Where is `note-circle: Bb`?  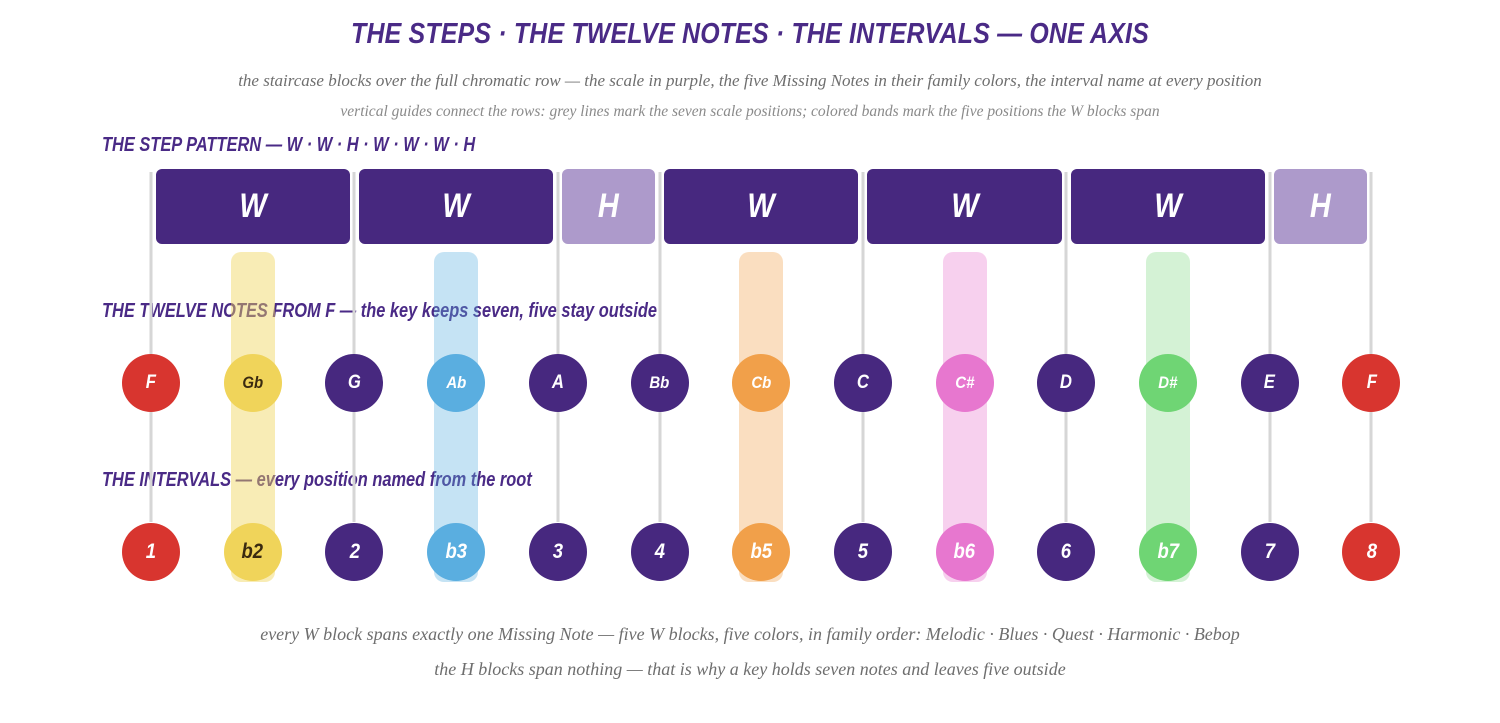 note-circle: Bb is located at coordinates (659, 383).